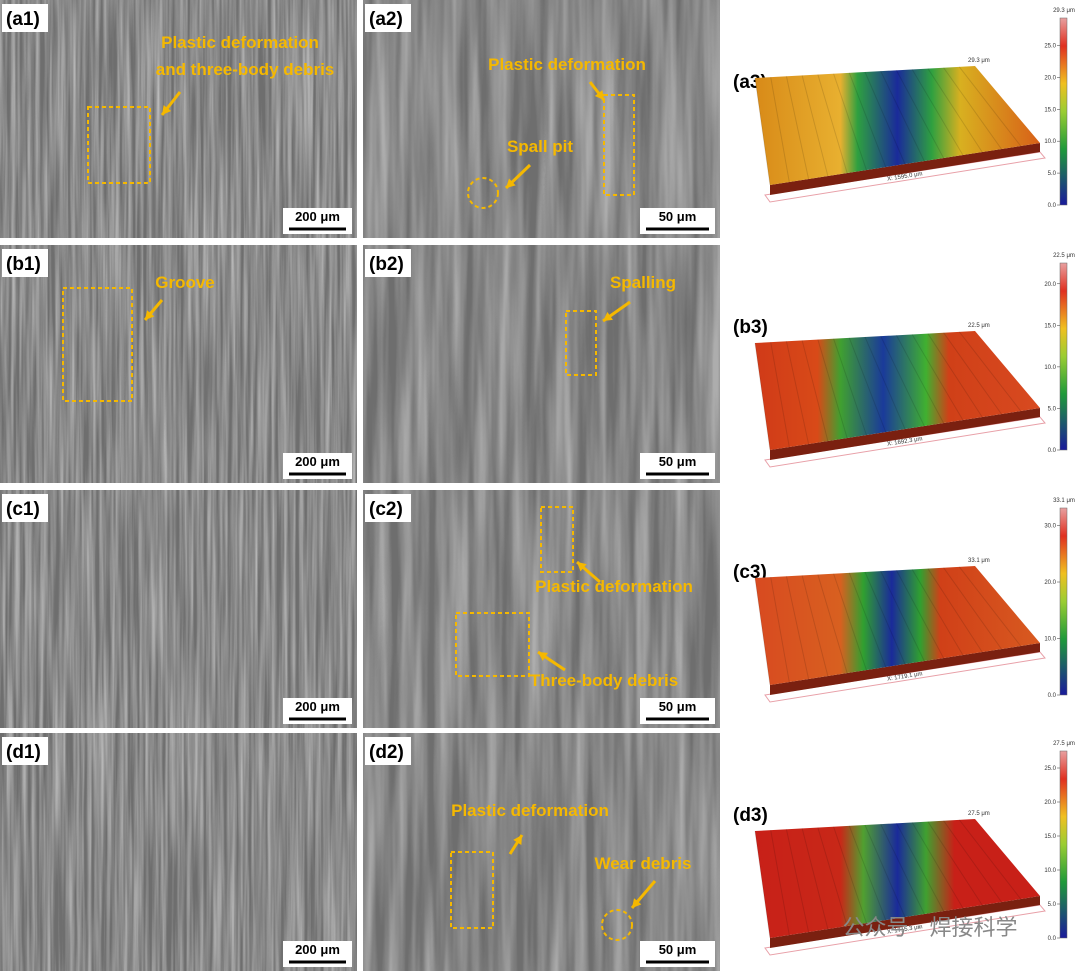 This screenshot has width=1080, height=972. Describe the element at coordinates (540, 146) in the screenshot. I see `annotation: Spall pit` at that location.